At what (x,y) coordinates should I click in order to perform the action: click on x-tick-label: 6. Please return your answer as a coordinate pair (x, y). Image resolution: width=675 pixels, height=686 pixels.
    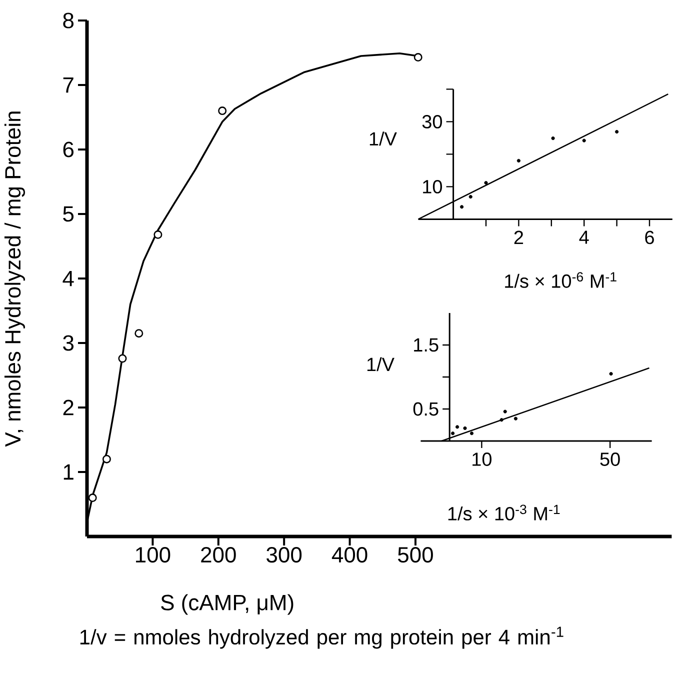
    Looking at the image, I should click on (649, 237).